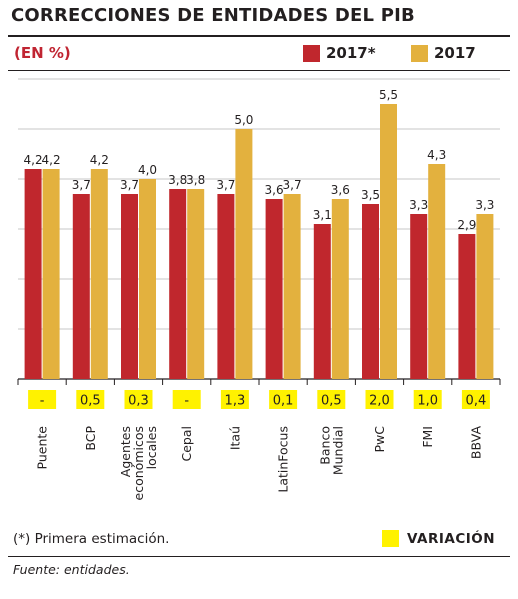 The image size is (518, 599). I want to click on category-label-line: económicos, so click(138, 463).